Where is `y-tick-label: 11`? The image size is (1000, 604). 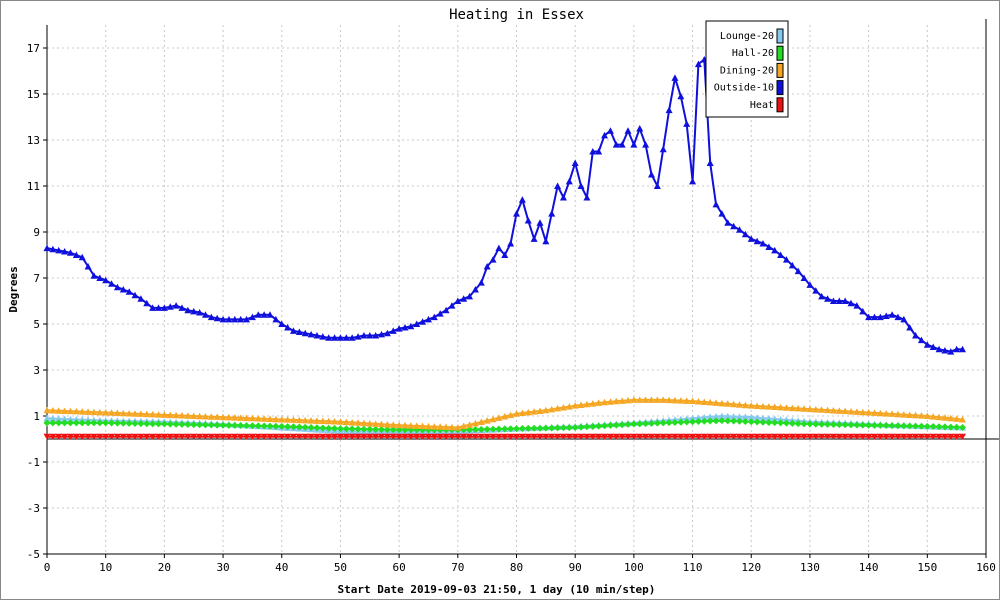 y-tick-label: 11 is located at coordinates (33, 186).